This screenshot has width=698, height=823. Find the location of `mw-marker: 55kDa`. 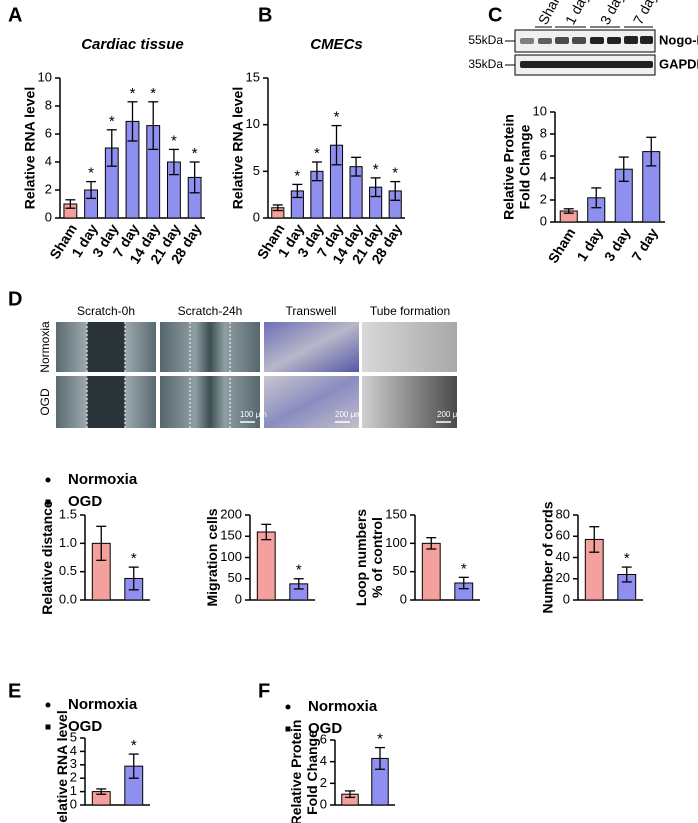

mw-marker: 55kDa is located at coordinates (485, 40).